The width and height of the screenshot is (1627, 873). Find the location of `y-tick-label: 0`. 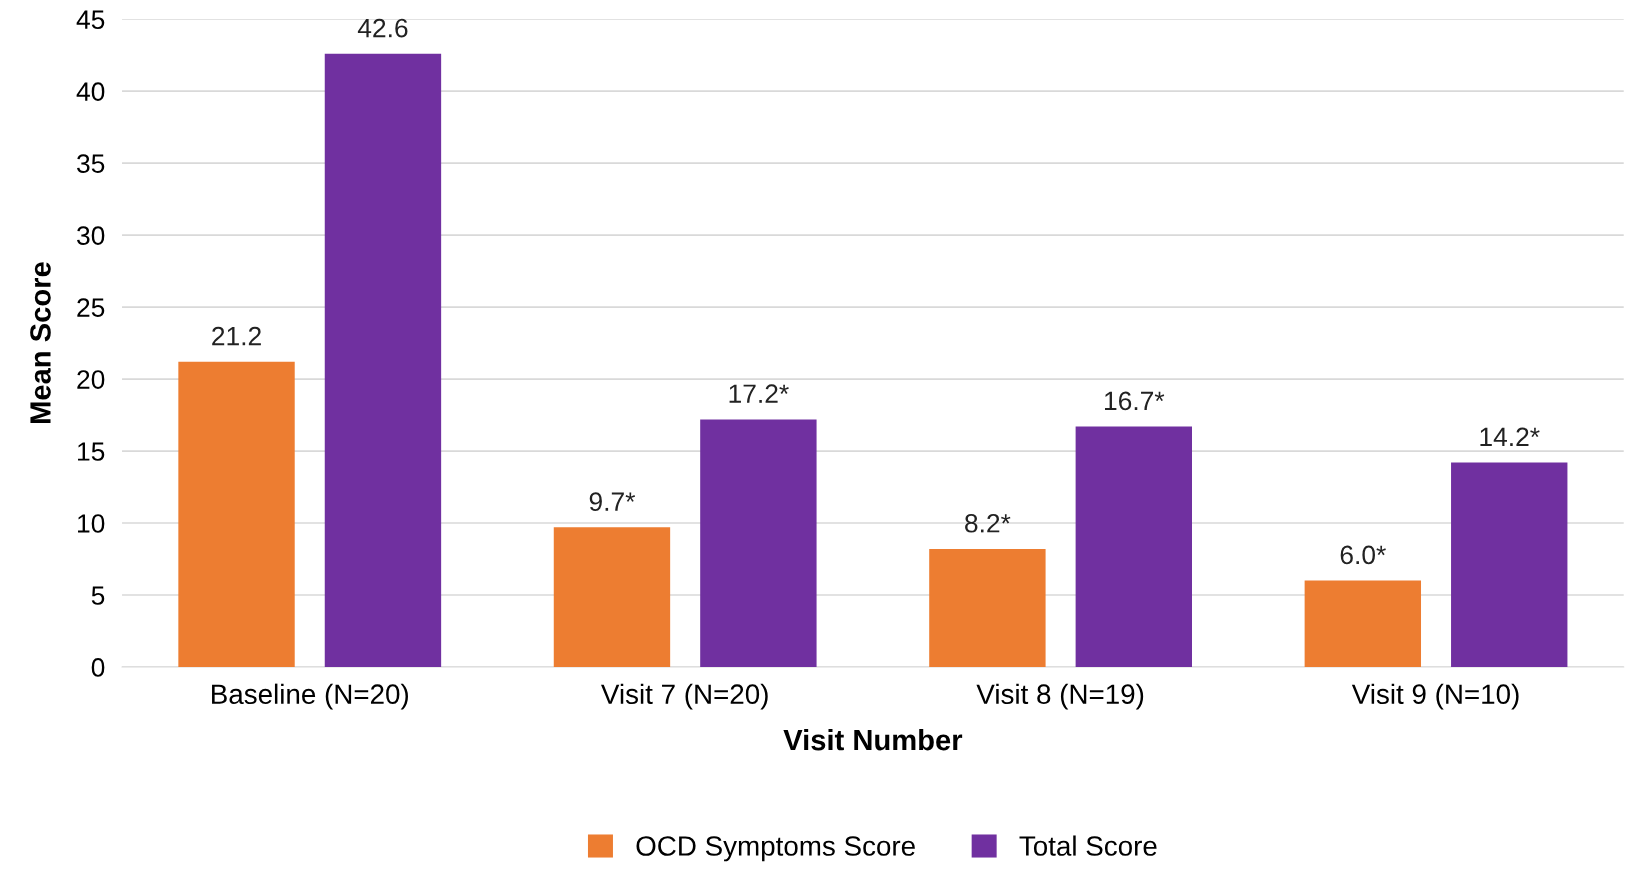

y-tick-label: 0 is located at coordinates (98, 667).